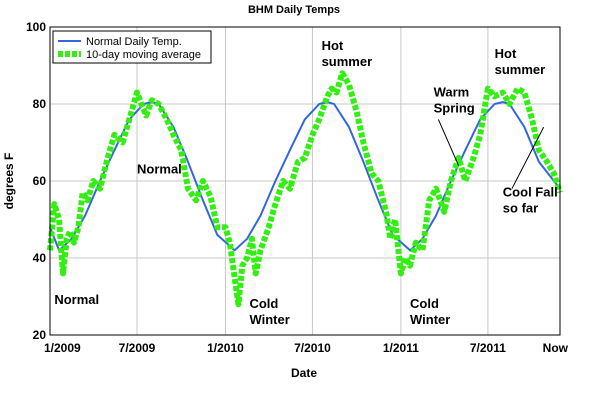  What do you see at coordinates (488, 348) in the screenshot?
I see `x-tick-label: 7/2011` at bounding box center [488, 348].